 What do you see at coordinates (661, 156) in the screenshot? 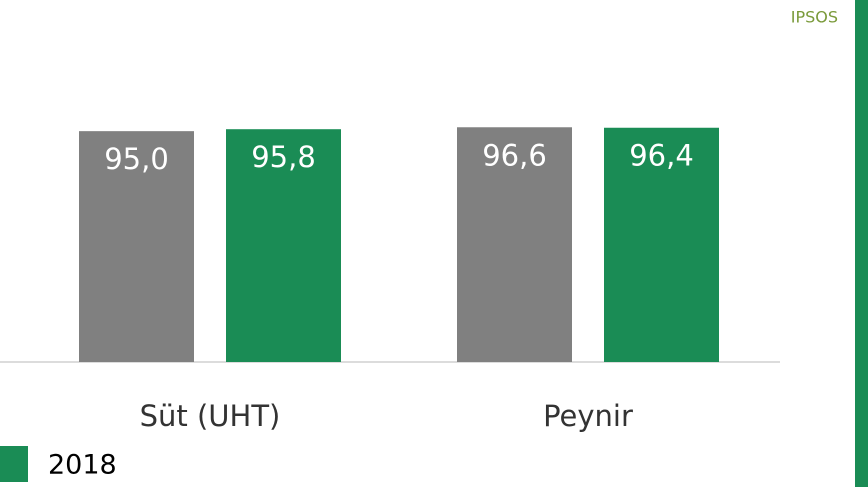
I see `value-label: 96,4` at bounding box center [661, 156].